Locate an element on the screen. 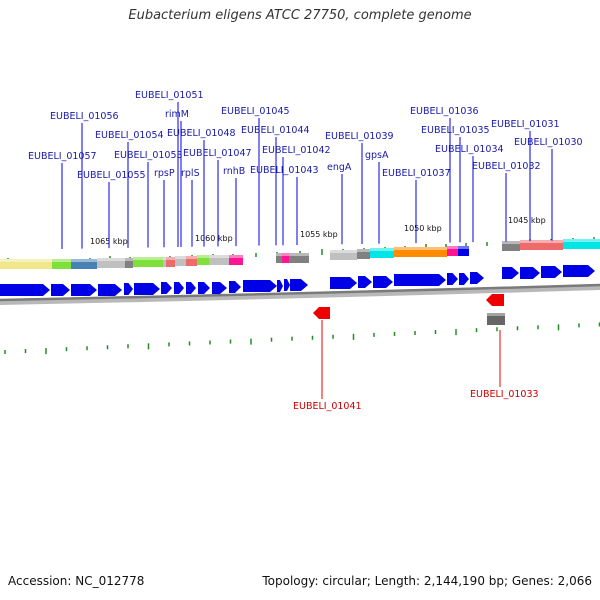 Image resolution: width=600 pixels, height=600 pixels. gene-label: EUBELI_01045 is located at coordinates (255, 111).